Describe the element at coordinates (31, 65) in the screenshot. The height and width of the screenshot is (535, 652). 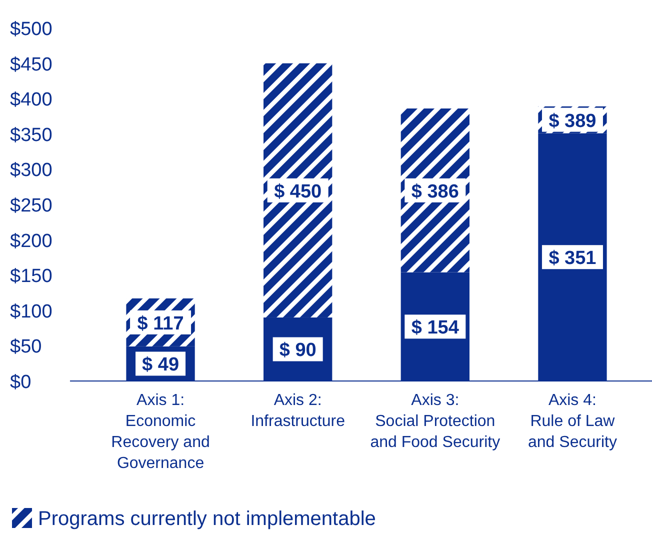
I see `y-tick-label: $450` at that location.